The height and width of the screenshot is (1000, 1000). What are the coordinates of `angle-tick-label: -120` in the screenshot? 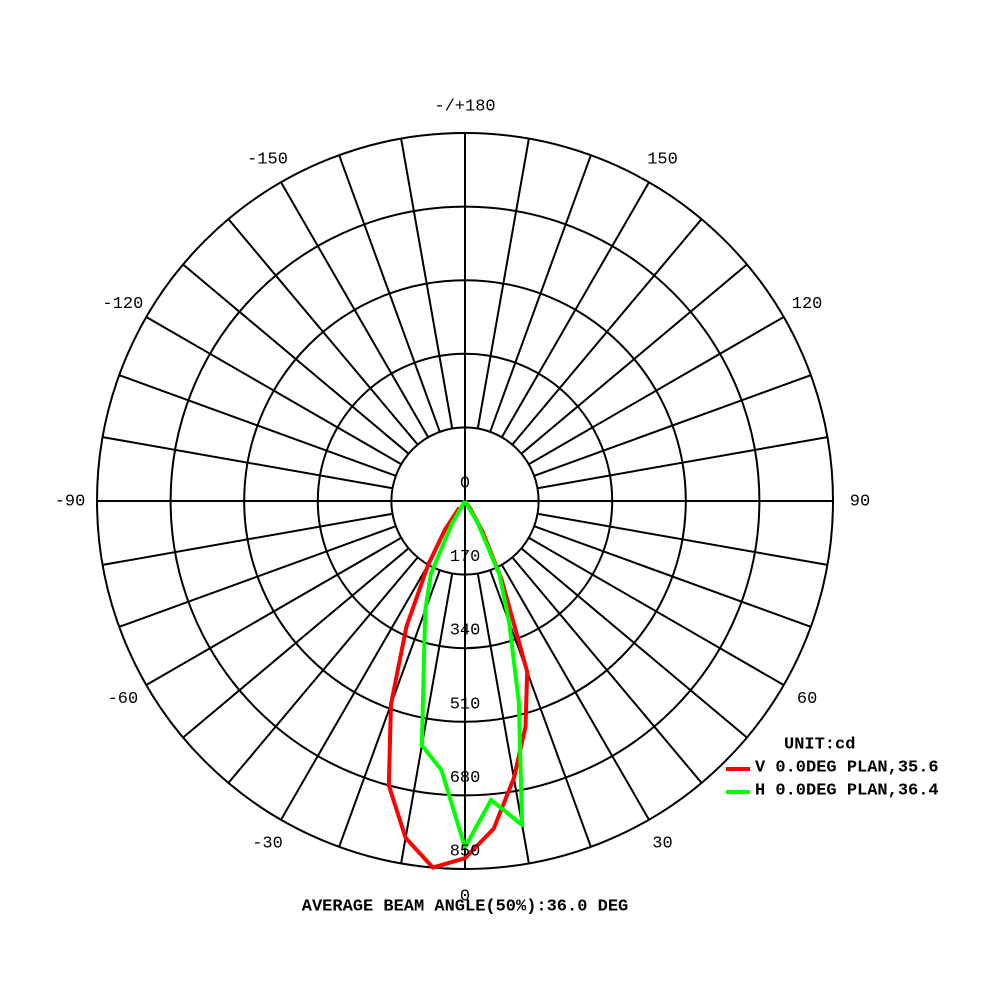 It's located at (123, 304).